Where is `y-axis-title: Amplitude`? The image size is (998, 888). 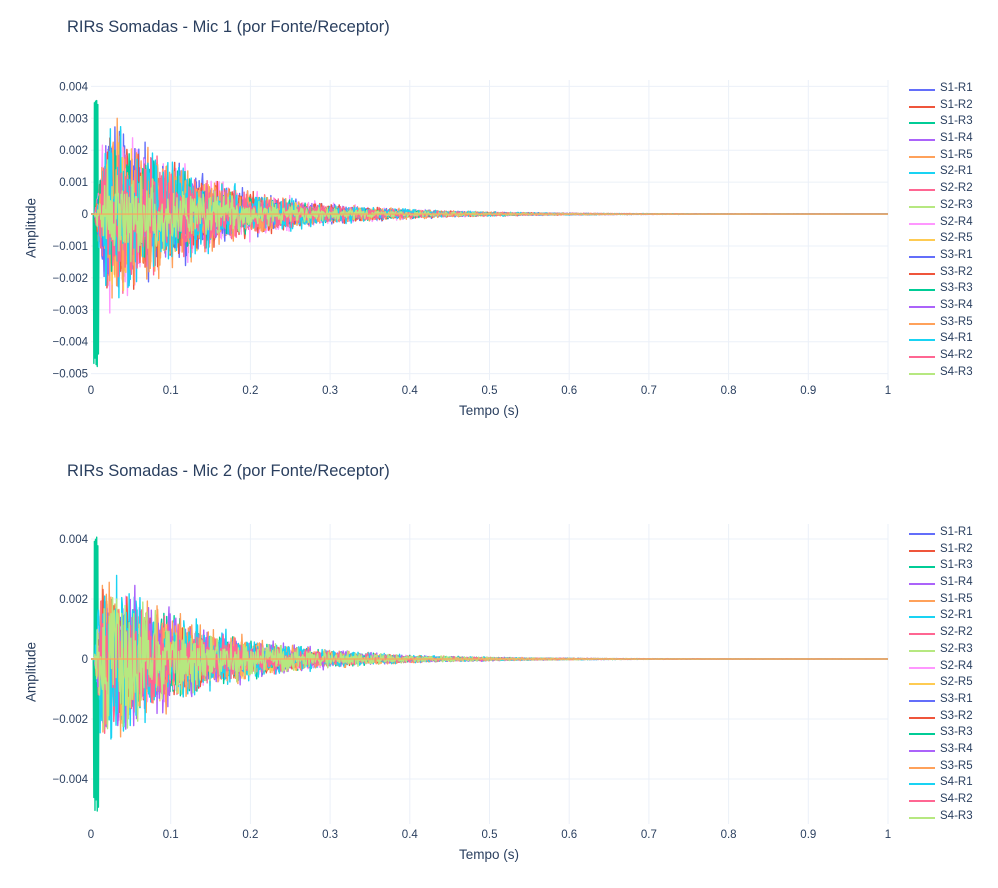 y-axis-title: Amplitude is located at coordinates (31, 672).